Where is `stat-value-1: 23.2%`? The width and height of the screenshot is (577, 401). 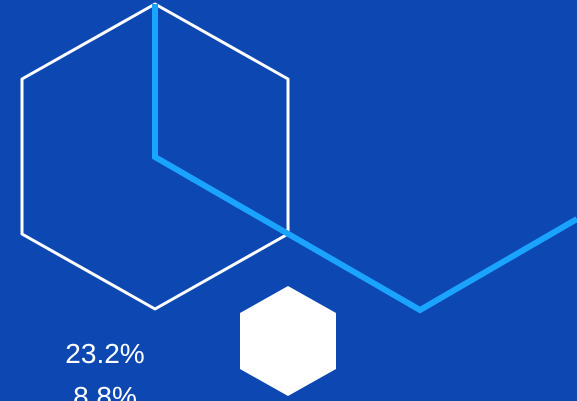
stat-value-1: 23.2% is located at coordinates (105, 353).